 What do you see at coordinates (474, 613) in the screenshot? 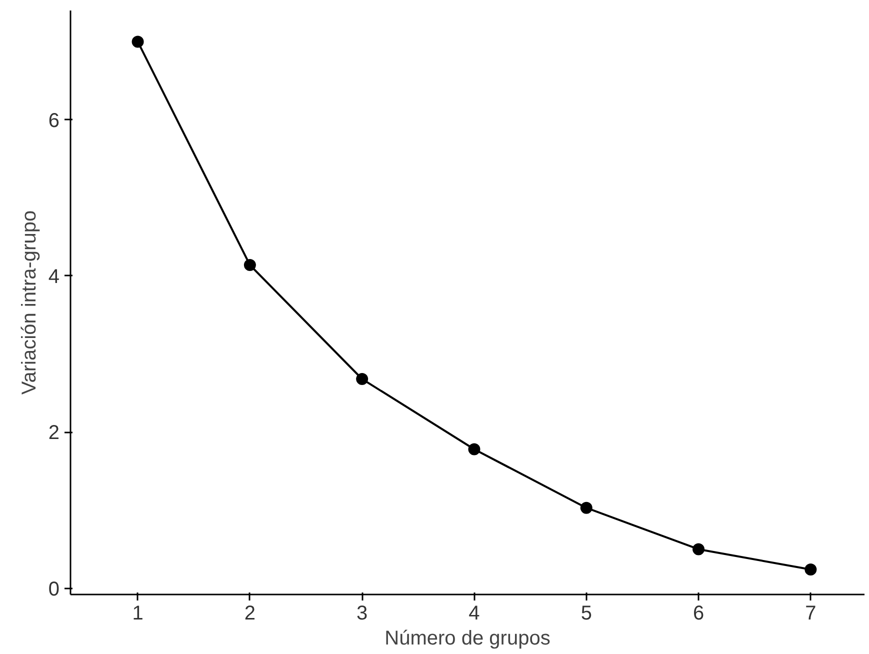
I see `x-tick-label: 4` at bounding box center [474, 613].